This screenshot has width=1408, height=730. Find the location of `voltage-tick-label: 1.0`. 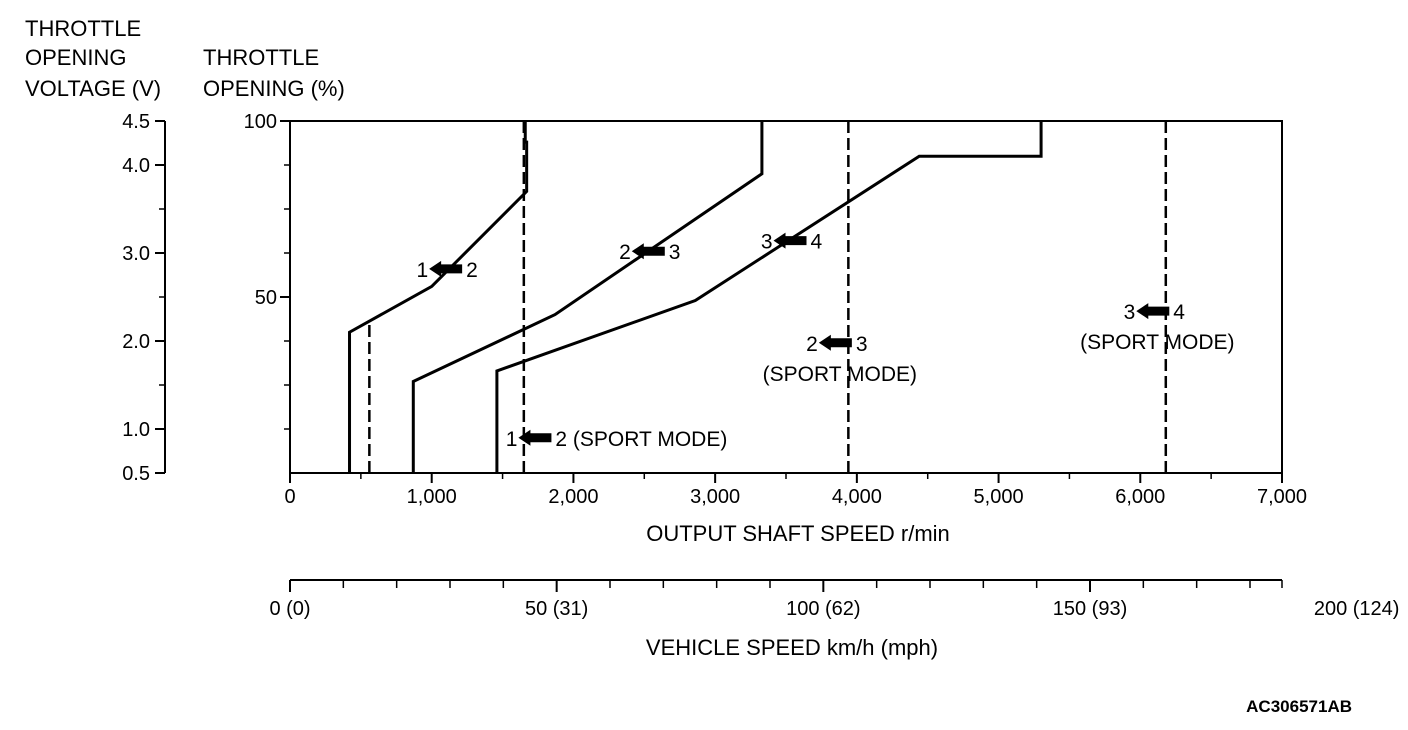

voltage-tick-label: 1.0 is located at coordinates (136, 430).